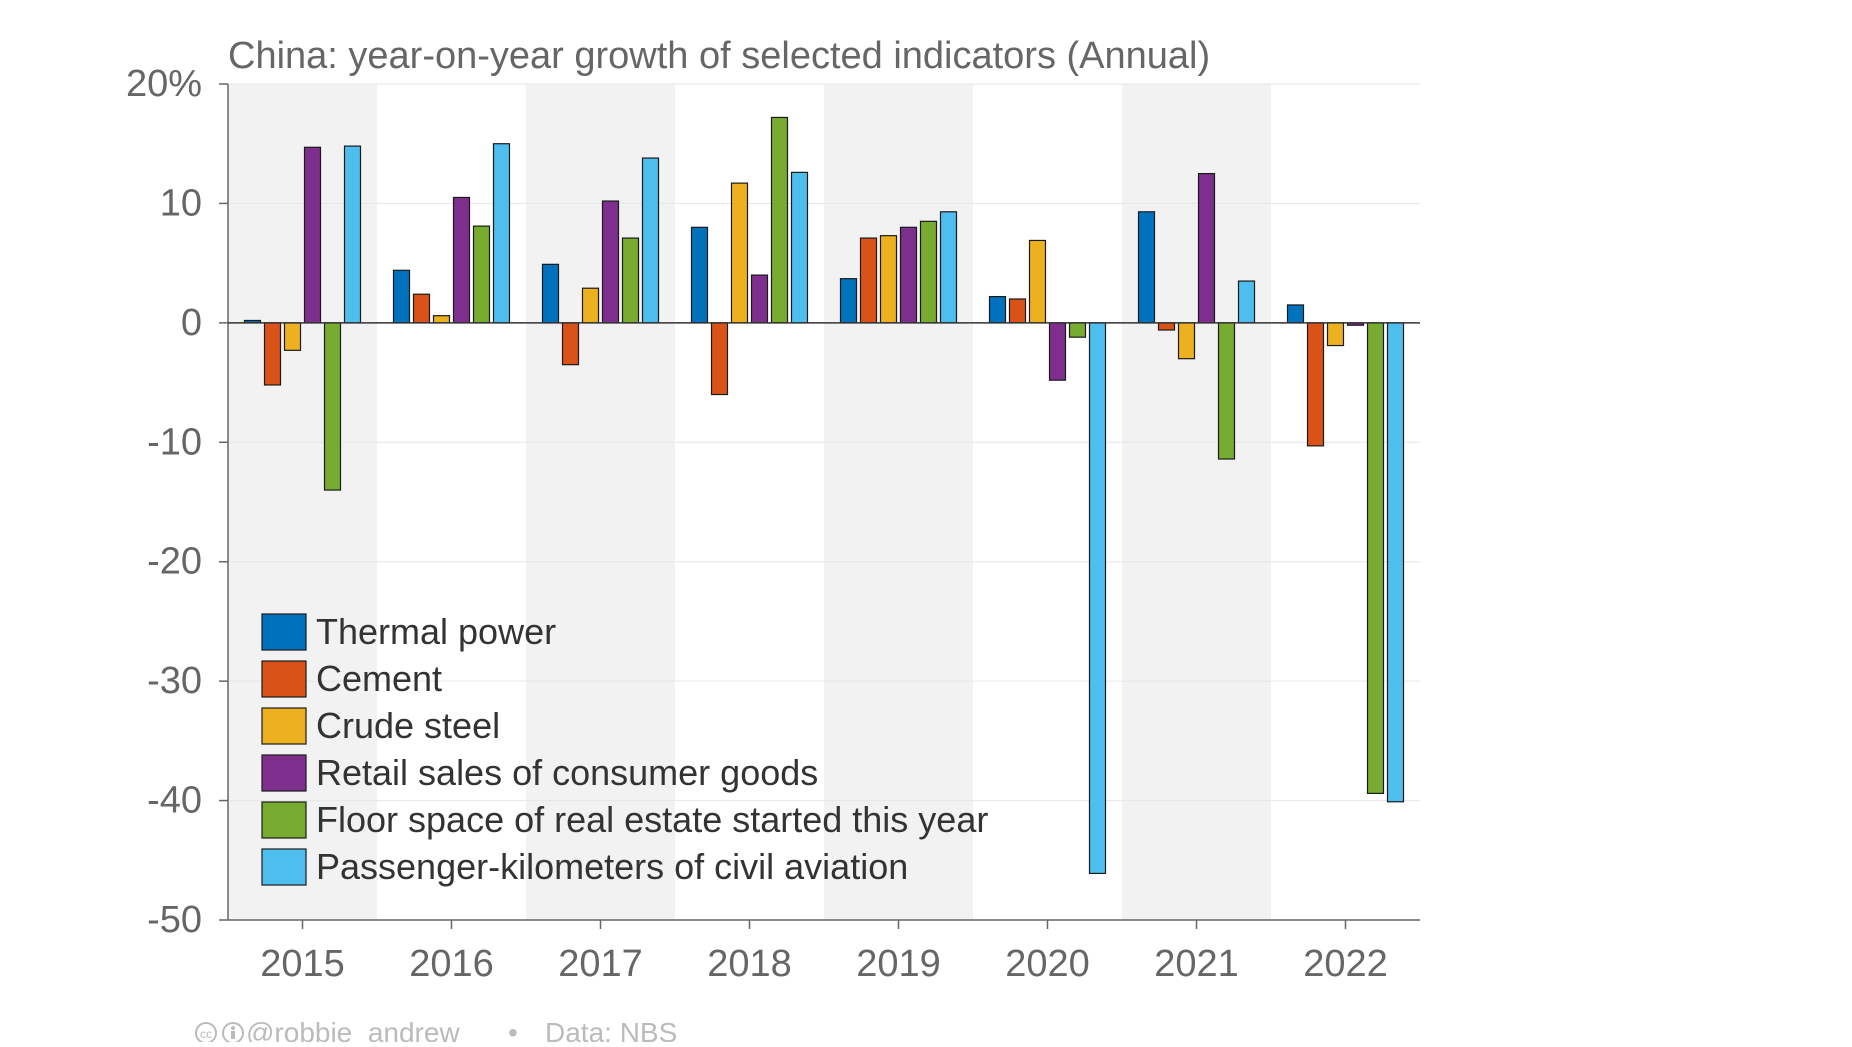 The height and width of the screenshot is (1047, 1852). I want to click on bar-2019-thermal-power, so click(848, 301).